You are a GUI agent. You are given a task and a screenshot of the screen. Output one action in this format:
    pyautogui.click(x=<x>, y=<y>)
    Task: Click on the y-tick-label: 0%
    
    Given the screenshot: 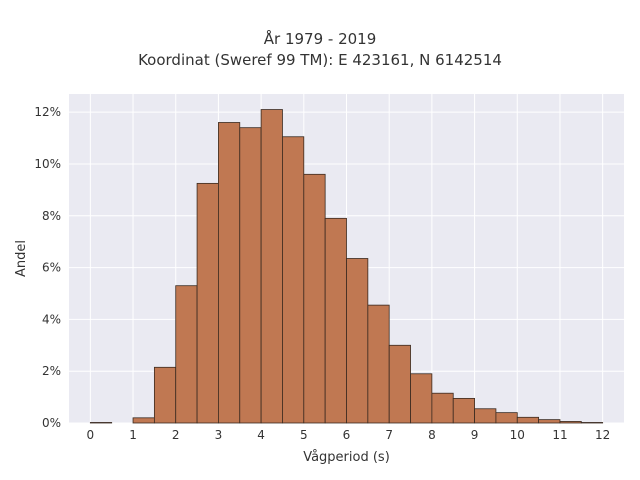 What is the action you would take?
    pyautogui.click(x=51, y=423)
    